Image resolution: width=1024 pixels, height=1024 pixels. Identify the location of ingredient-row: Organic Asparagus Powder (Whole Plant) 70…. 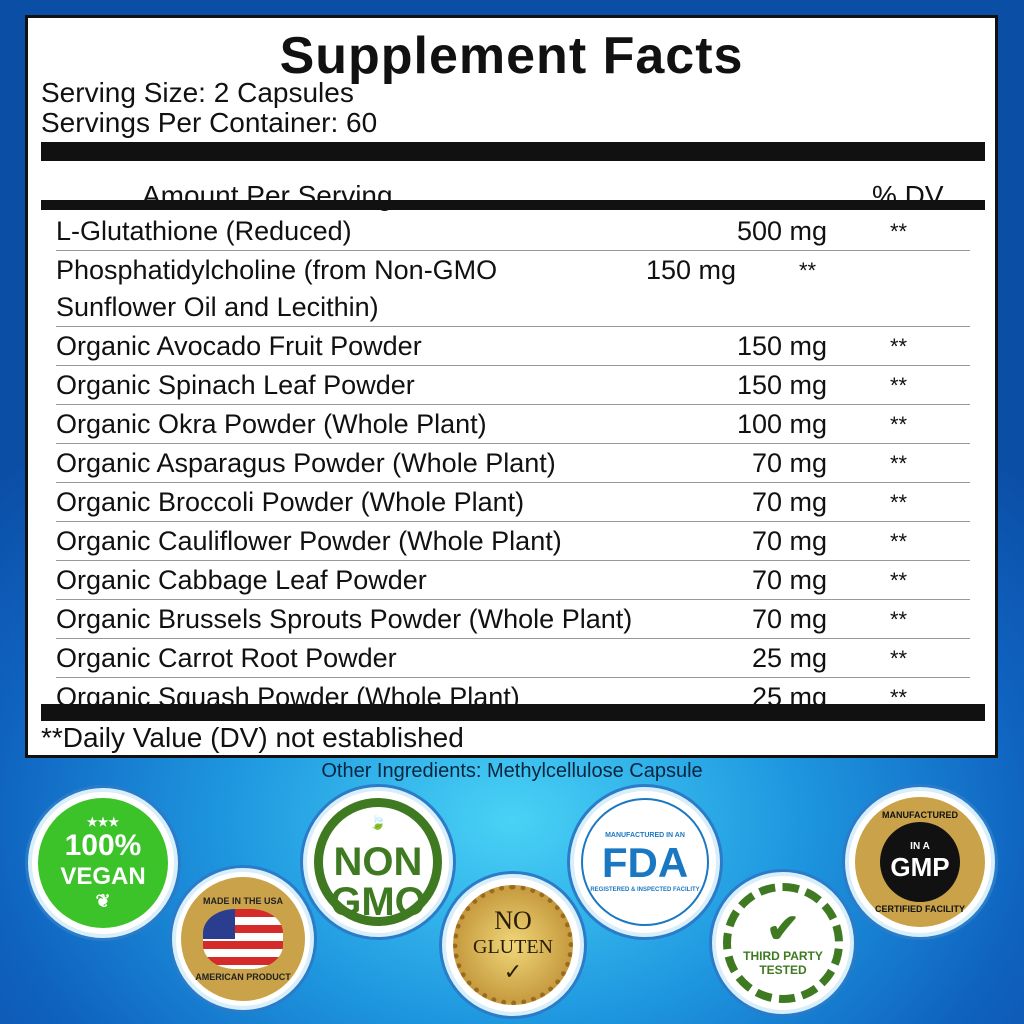
(513, 463).